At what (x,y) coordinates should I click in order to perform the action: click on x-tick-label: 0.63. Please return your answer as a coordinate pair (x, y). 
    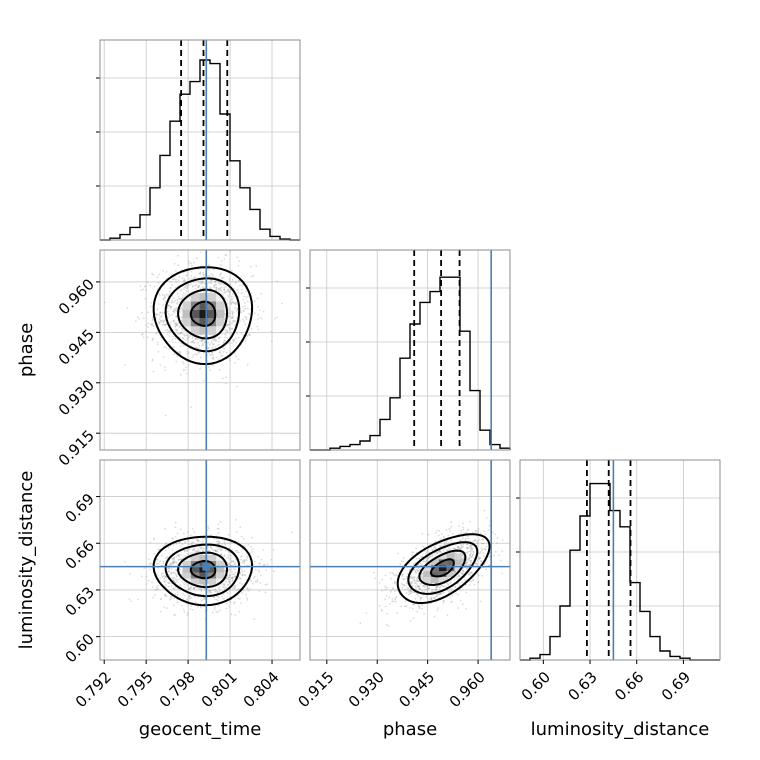
    Looking at the image, I should click on (582, 686).